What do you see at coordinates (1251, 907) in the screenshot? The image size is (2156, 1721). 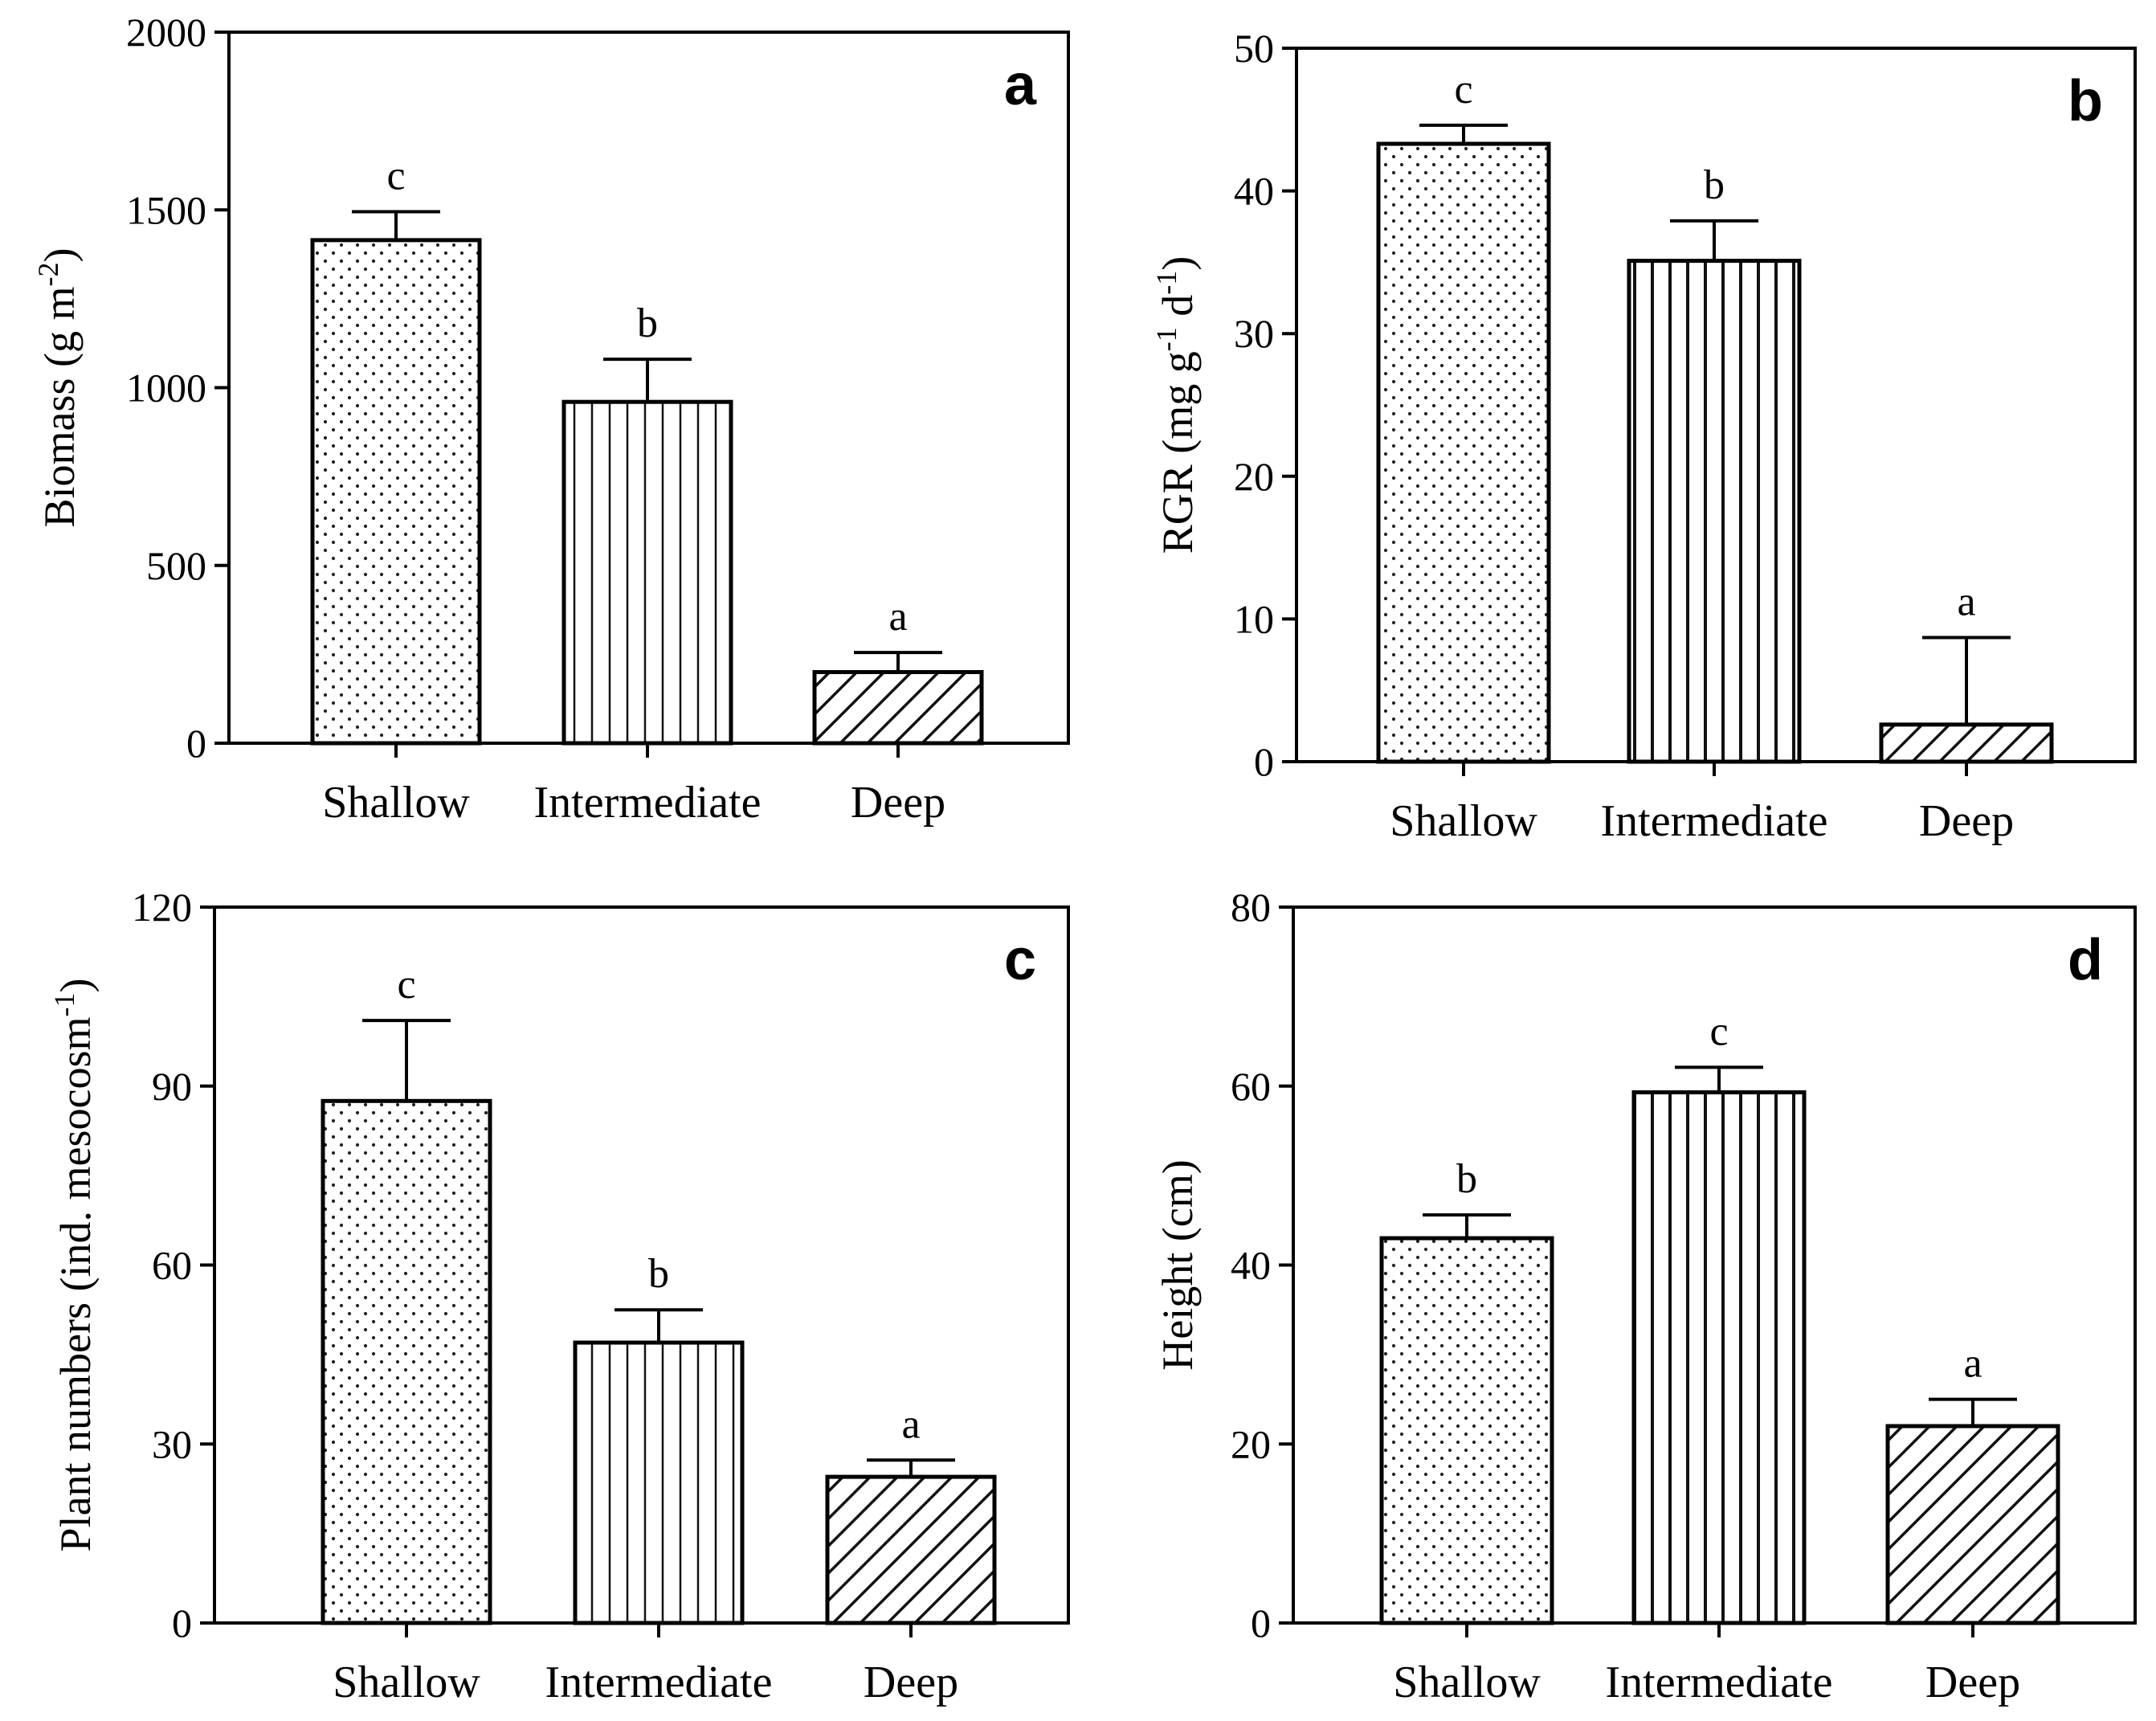 I see `y-tick-label: 80` at bounding box center [1251, 907].